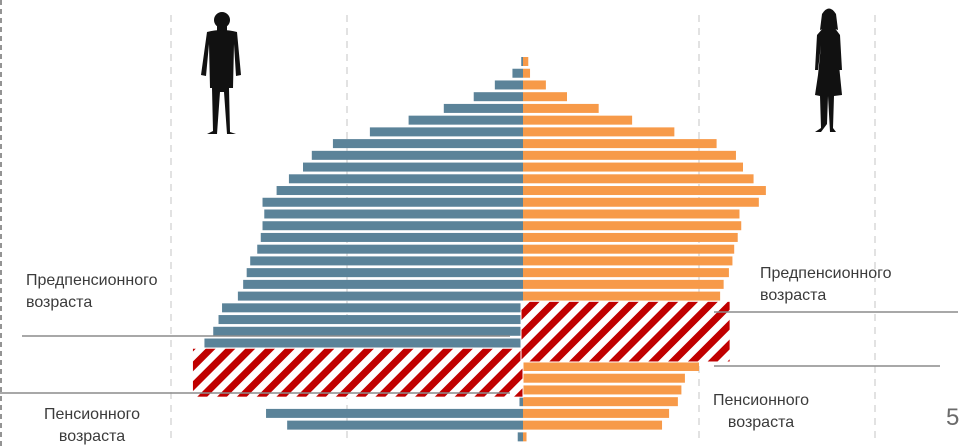 This screenshot has width=971, height=448. I want to click on pre-retirement-label-left: Предпенсионного возраста, so click(91, 292).